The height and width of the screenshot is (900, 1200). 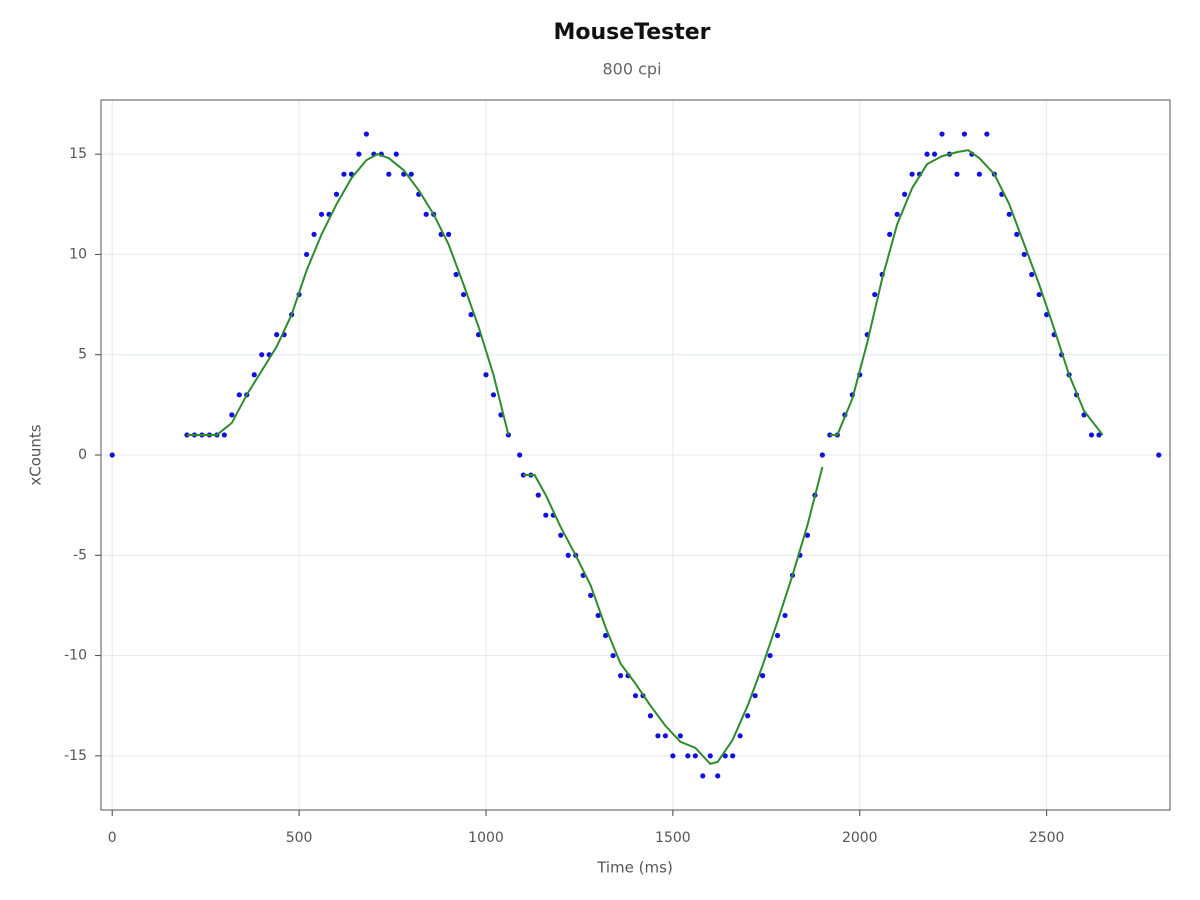 What do you see at coordinates (631, 69) in the screenshot?
I see `chart-subtitle: 800 cpi` at bounding box center [631, 69].